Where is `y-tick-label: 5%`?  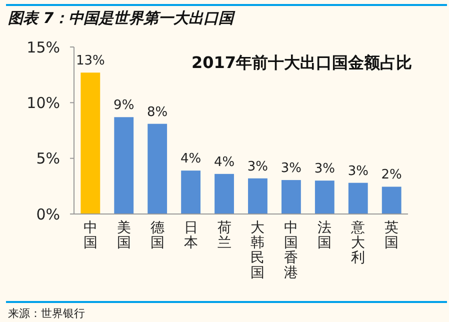
y-tick-label: 5% is located at coordinates (48, 159).